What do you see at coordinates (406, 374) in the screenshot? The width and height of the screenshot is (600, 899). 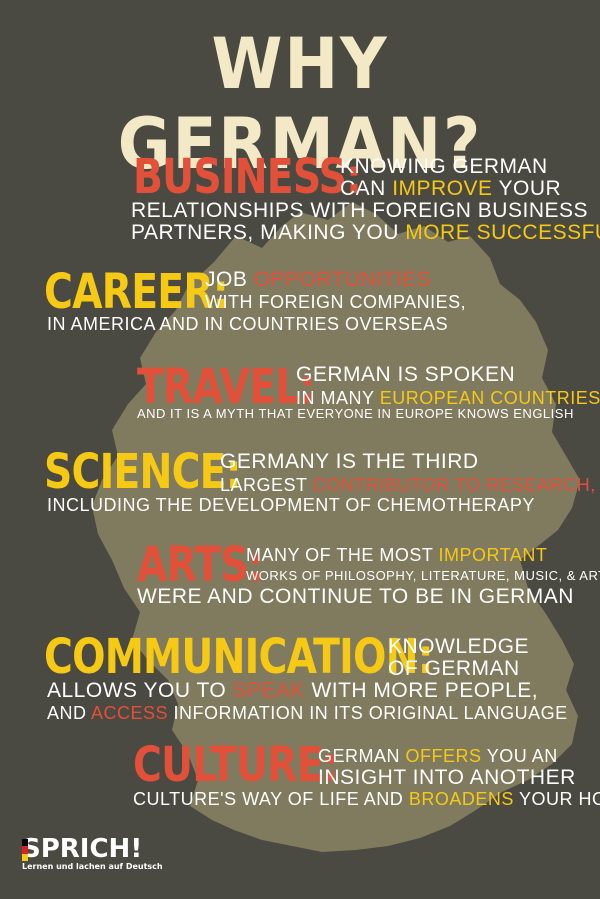 I see `travel-line-1: GERMAN IS SPOKEN` at bounding box center [406, 374].